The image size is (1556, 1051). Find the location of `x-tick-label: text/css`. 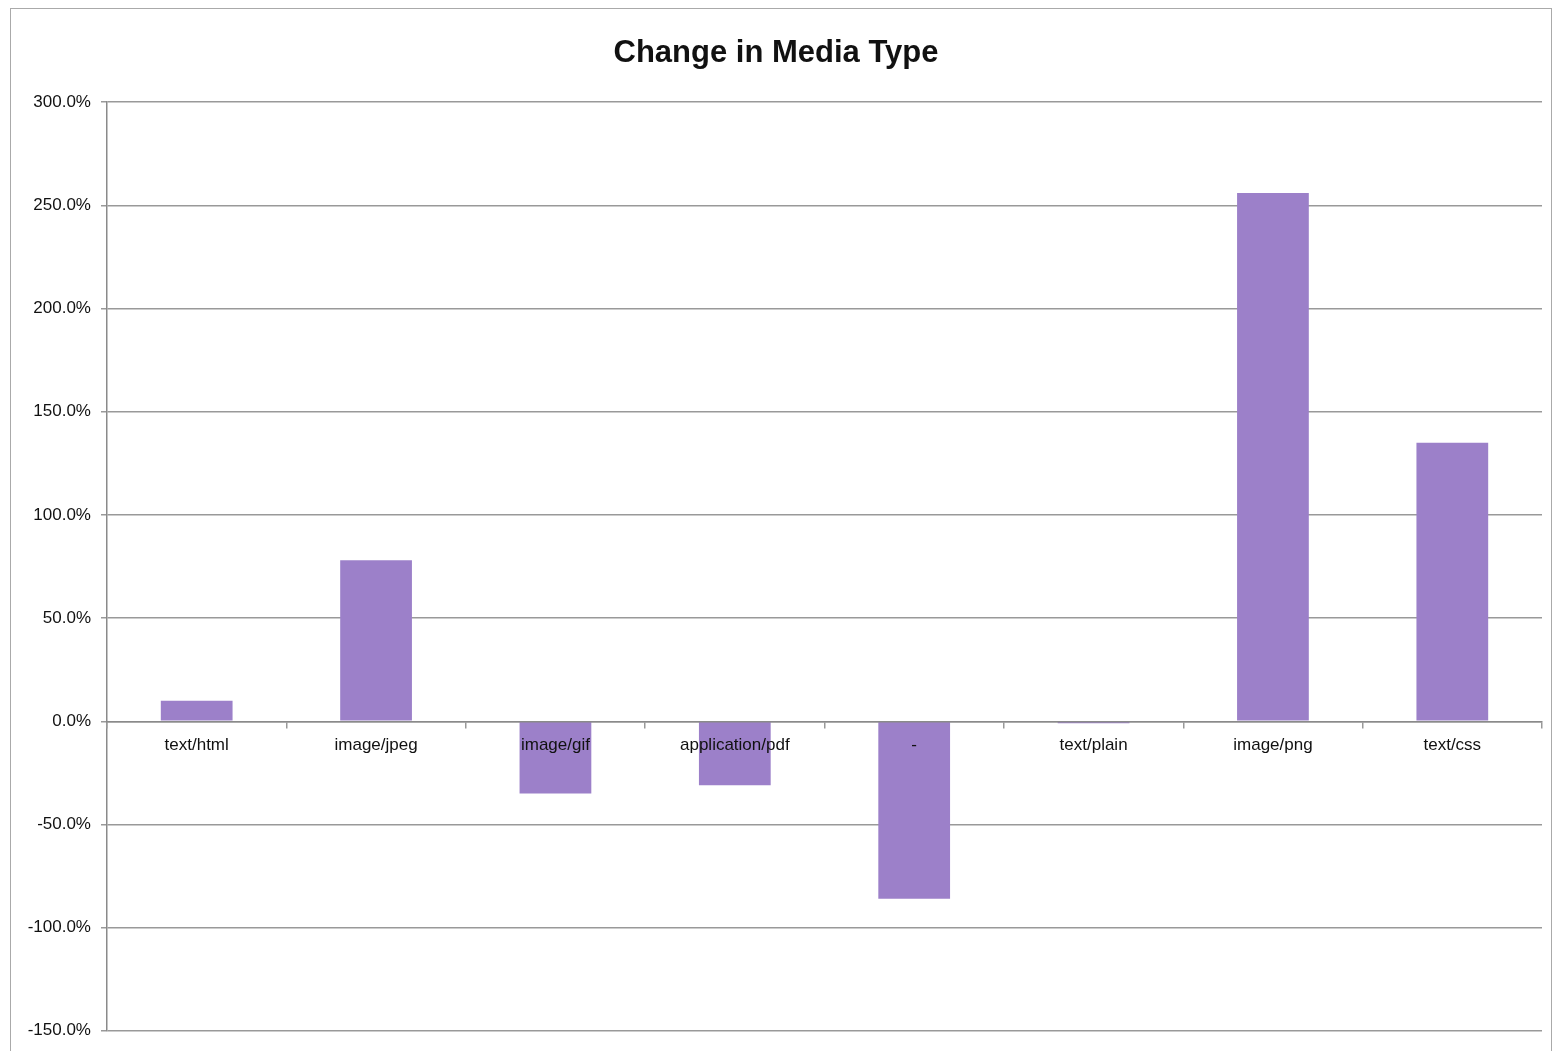

x-tick-label: text/css is located at coordinates (1452, 745).